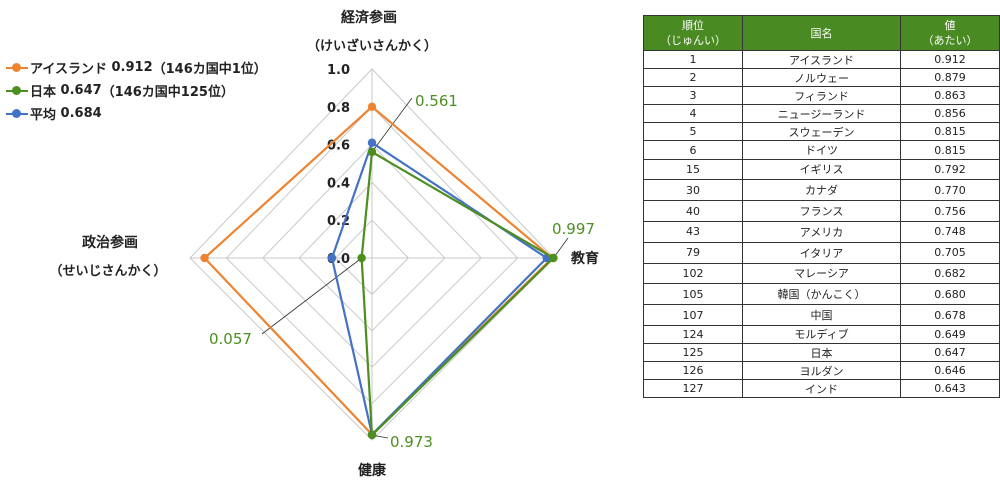 The image size is (1000, 488). I want to click on cell-rank: 15, so click(693, 169).